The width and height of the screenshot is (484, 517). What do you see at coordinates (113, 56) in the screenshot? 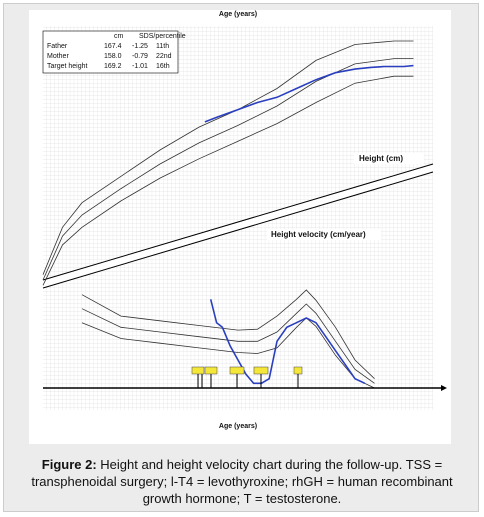
I see `table-cell: 158.0` at bounding box center [113, 56].